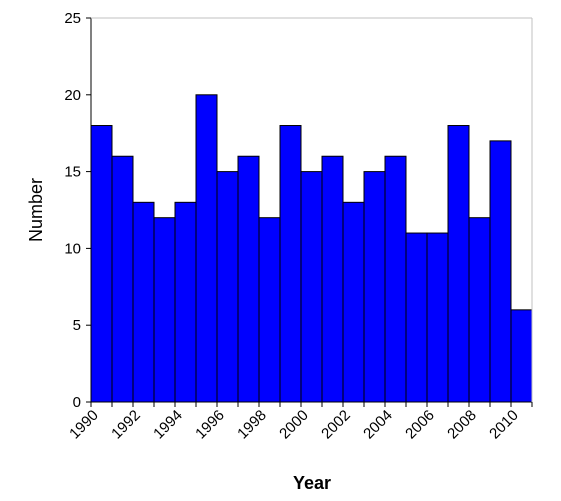  What do you see at coordinates (210, 425) in the screenshot?
I see `x-tick-label: 1996` at bounding box center [210, 425].